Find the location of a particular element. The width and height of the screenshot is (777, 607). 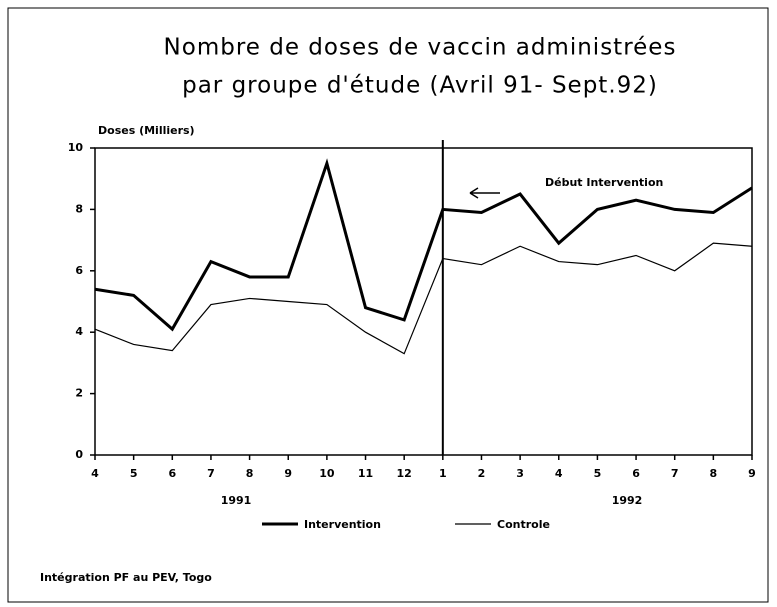

chart-title: Nombre de doses de vaccin administrées is located at coordinates (420, 48).